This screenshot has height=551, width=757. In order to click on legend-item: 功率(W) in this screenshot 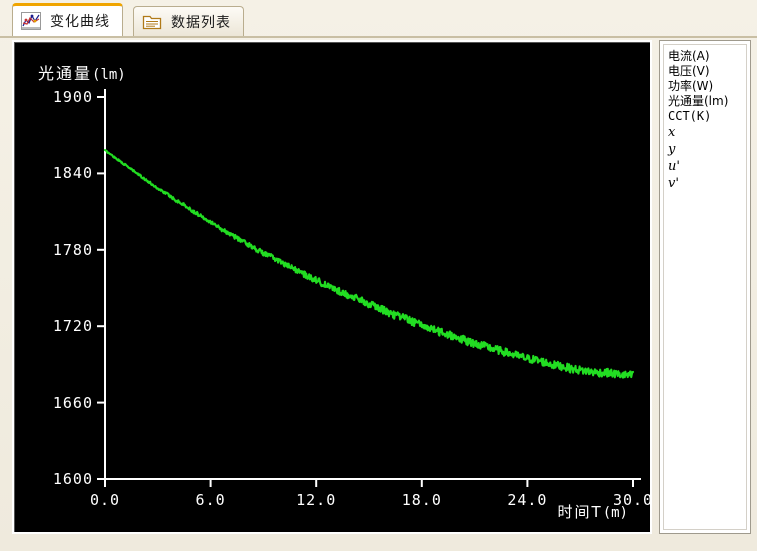, I will do `click(691, 86)`.